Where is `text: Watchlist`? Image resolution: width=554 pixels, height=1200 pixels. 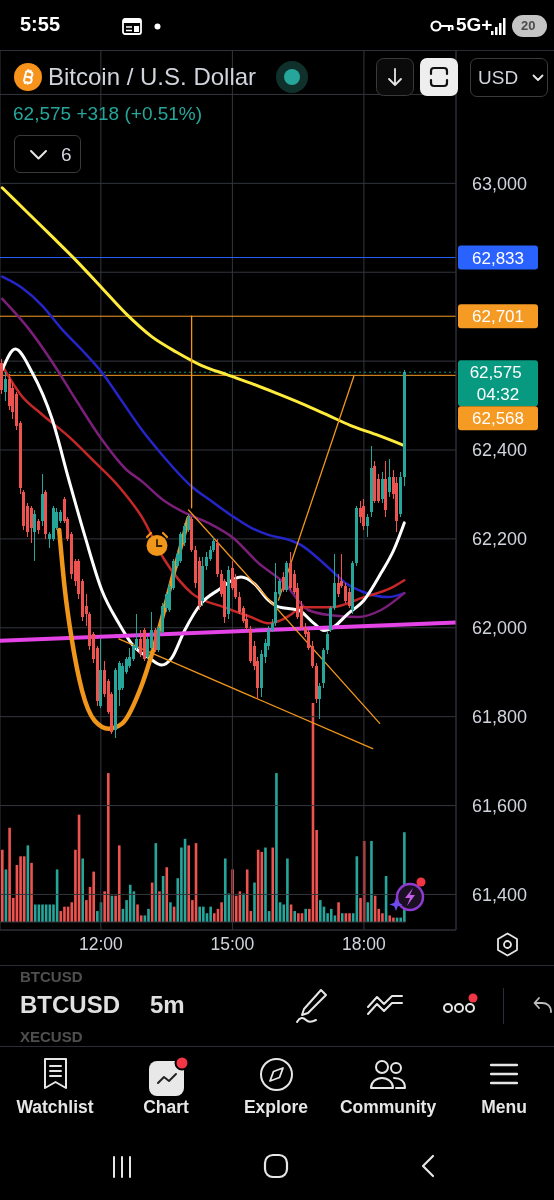
text: Watchlist is located at coordinates (55, 1107).